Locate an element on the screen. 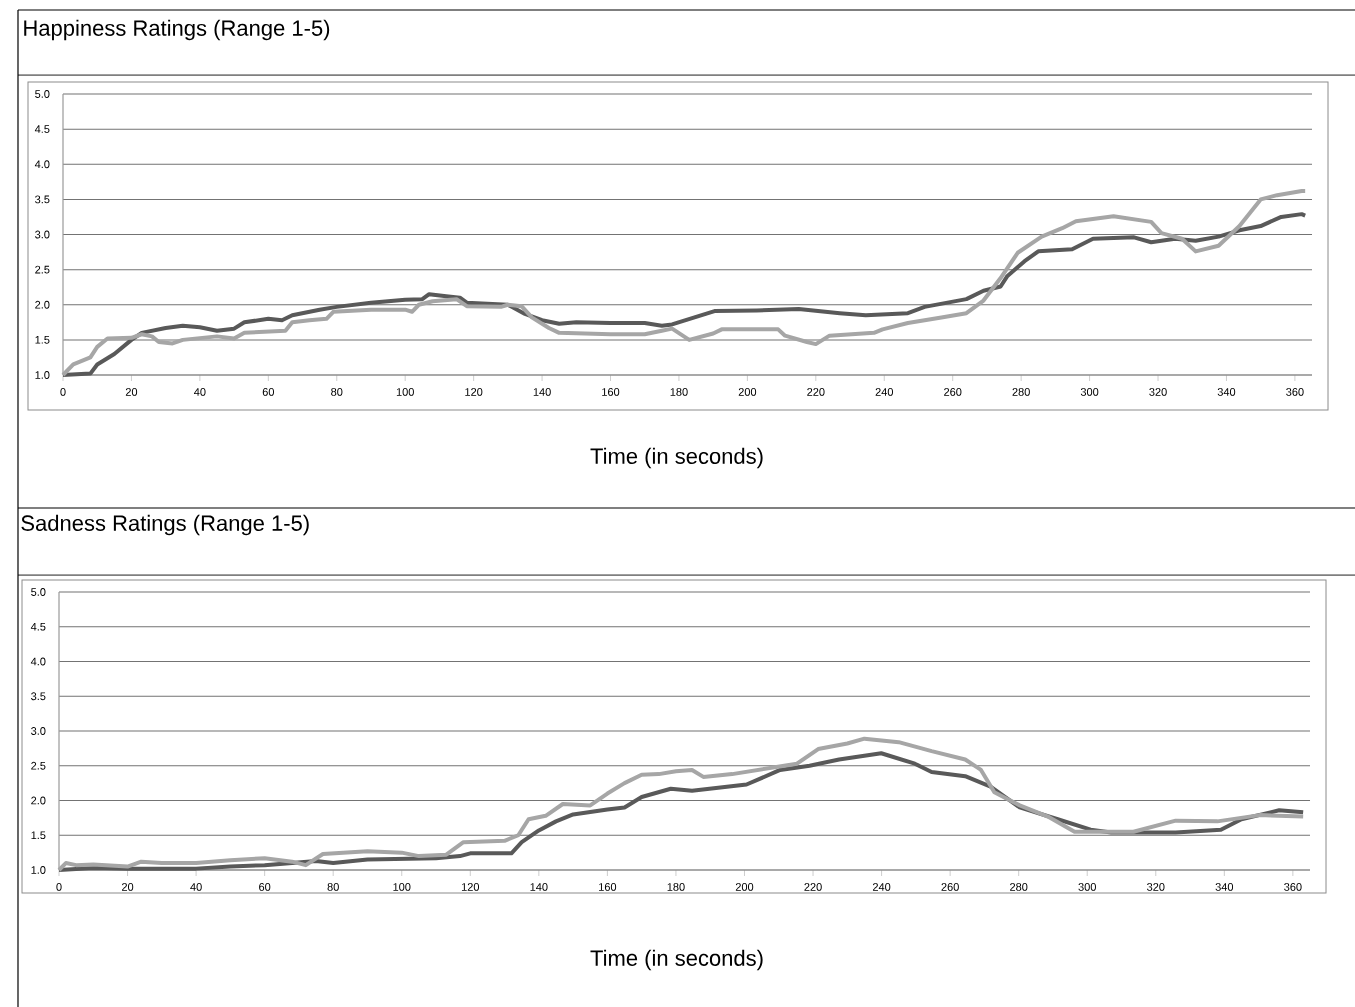  chart-title: Sadness Ratings (Range 1-5) is located at coordinates (165, 525).